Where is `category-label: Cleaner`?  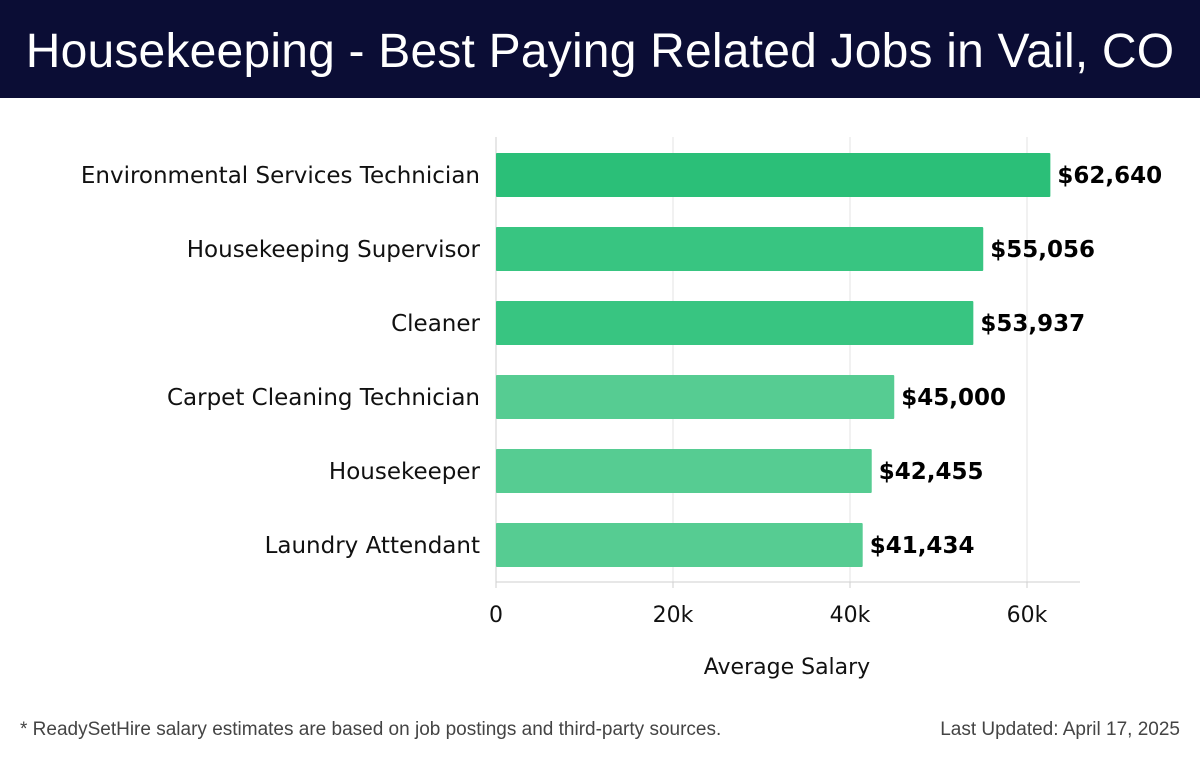 category-label: Cleaner is located at coordinates (435, 324).